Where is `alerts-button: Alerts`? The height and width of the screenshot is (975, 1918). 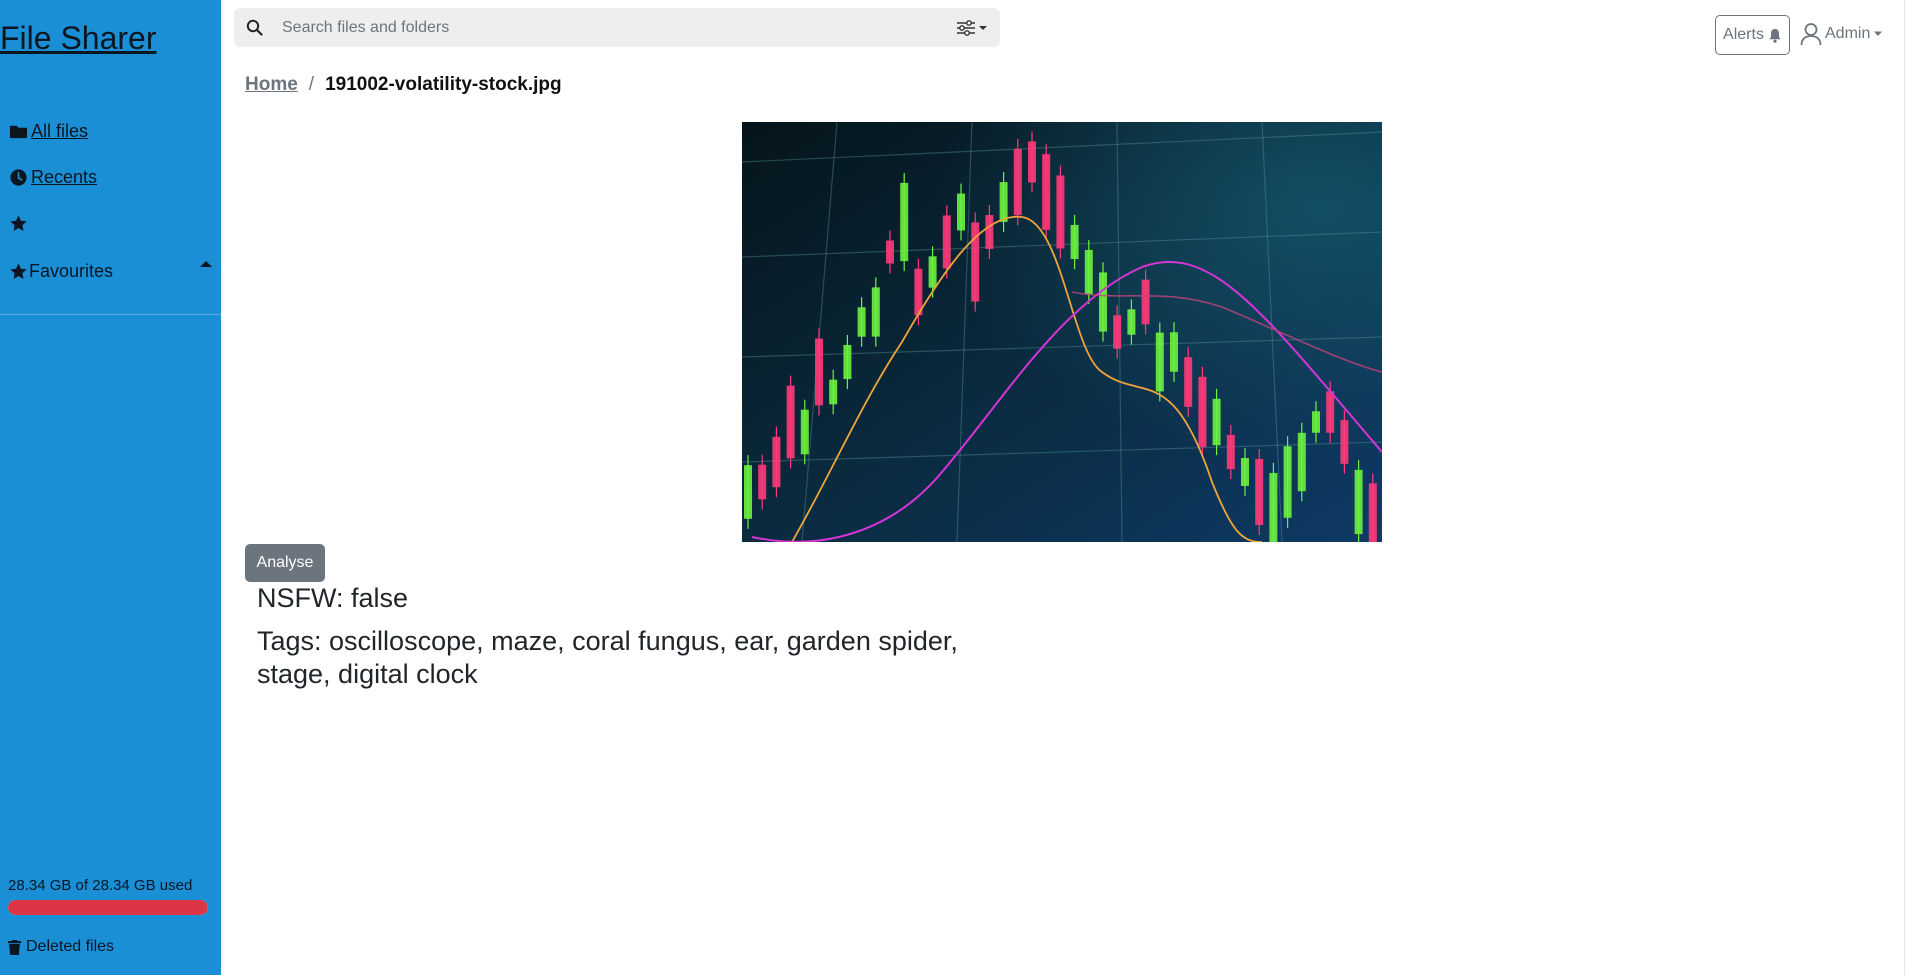 alerts-button: Alerts is located at coordinates (1752, 35).